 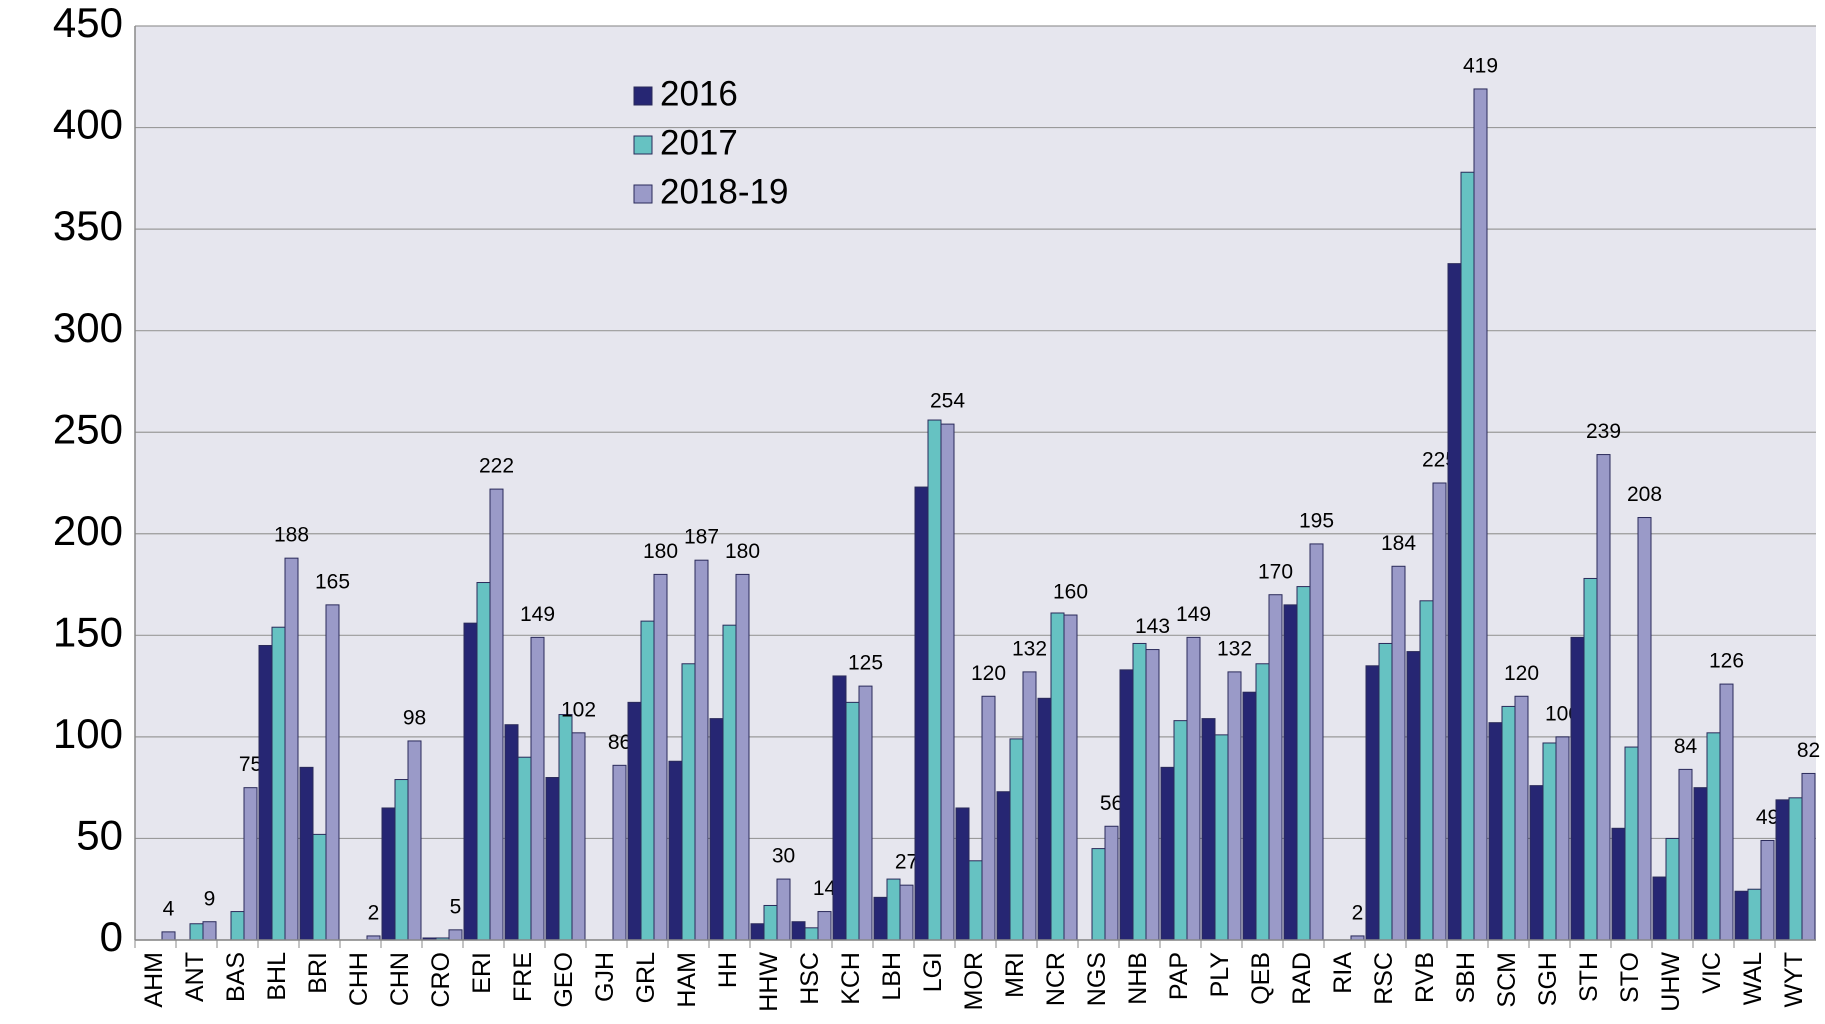 I want to click on data-label: 56, so click(x=1111, y=803).